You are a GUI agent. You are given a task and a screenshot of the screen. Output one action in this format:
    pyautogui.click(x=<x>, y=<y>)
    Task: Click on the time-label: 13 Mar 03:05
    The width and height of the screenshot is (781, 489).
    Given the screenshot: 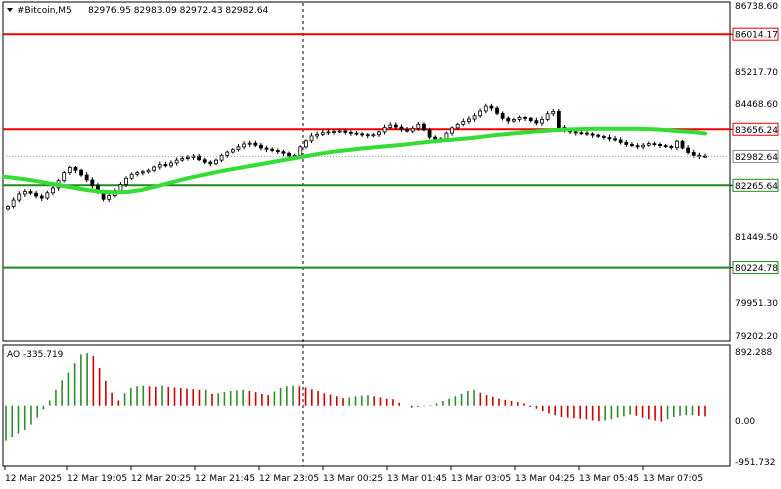 What is the action you would take?
    pyautogui.click(x=481, y=479)
    